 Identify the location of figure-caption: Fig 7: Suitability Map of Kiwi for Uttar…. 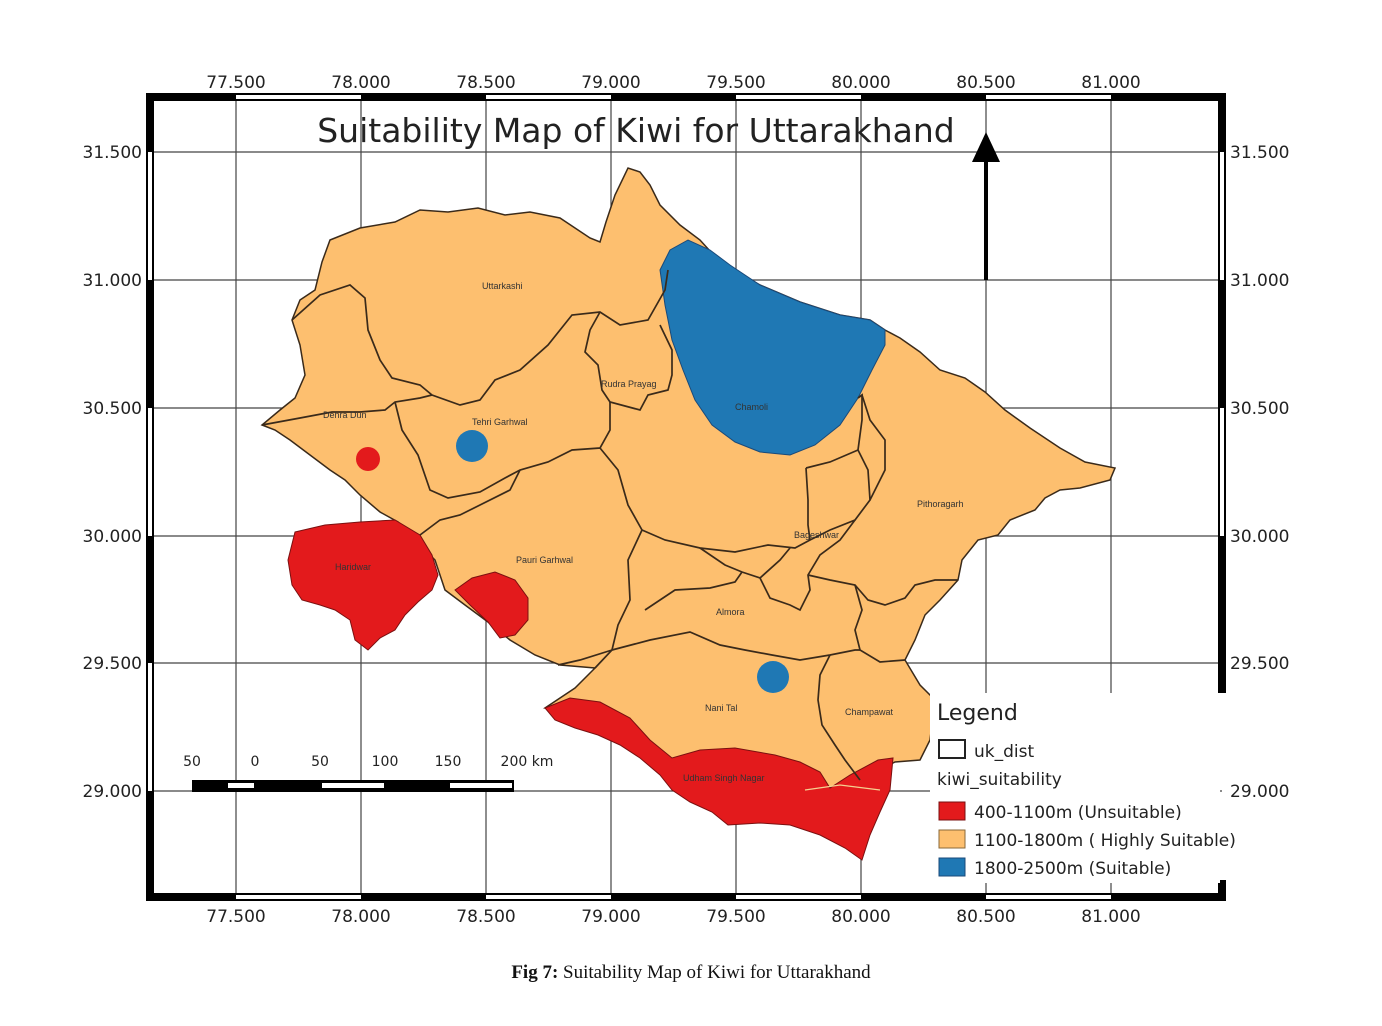
(691, 973).